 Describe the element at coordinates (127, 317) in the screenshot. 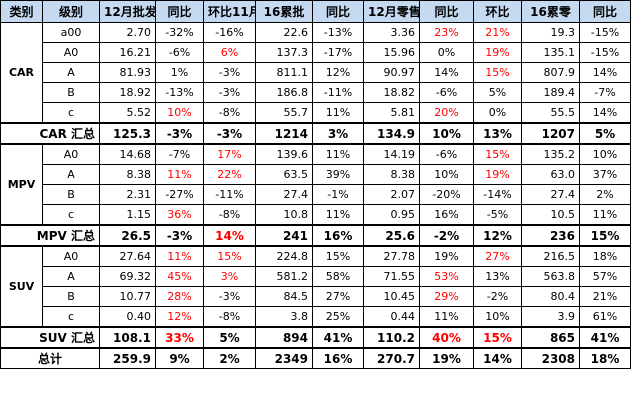

I see `table-cell: 0.40` at that location.